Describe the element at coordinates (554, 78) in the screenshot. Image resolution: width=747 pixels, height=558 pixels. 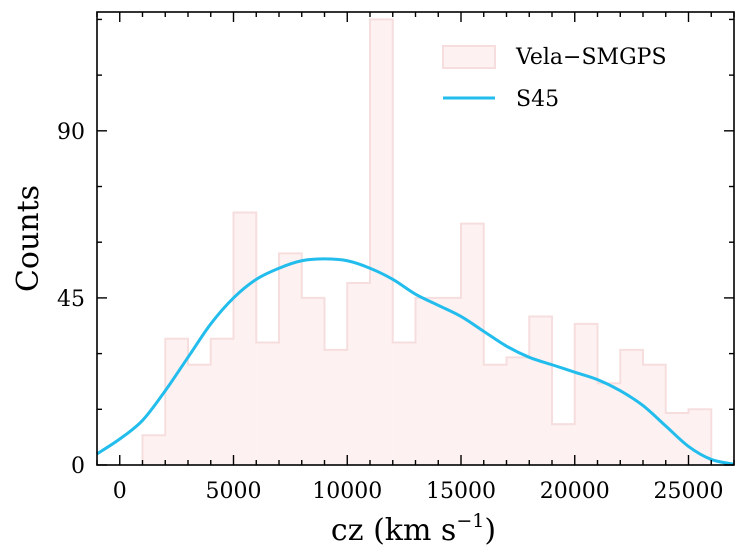
I see `legend: Vela−SMGPS S45` at that location.